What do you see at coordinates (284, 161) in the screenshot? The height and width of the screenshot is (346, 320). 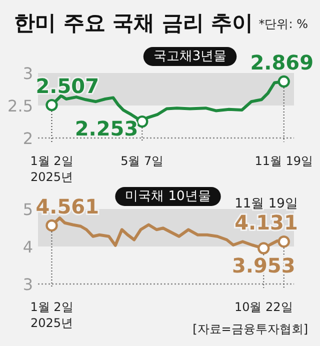 I see `x-tick-label: 11월 19일` at bounding box center [284, 161].